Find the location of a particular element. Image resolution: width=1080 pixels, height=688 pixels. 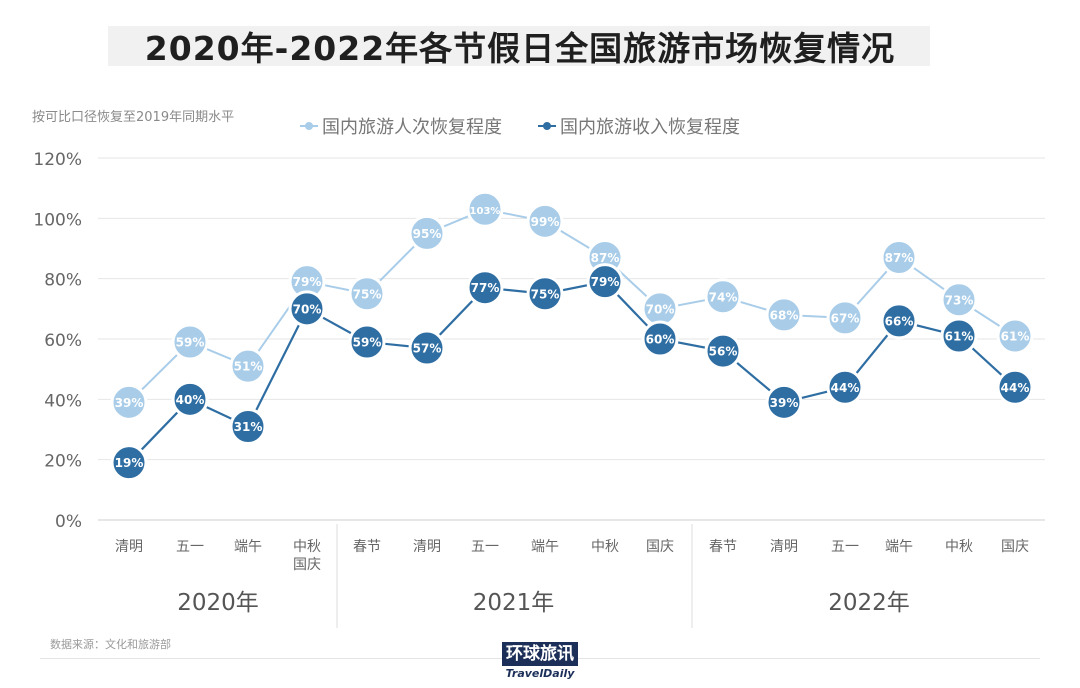

y-tick-label: 20% is located at coordinates (63, 462).